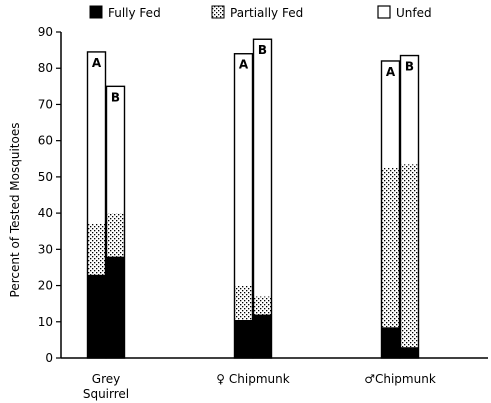 This screenshot has width=491, height=403. What do you see at coordinates (49, 358) in the screenshot?
I see `y-tick-label: 0` at bounding box center [49, 358].